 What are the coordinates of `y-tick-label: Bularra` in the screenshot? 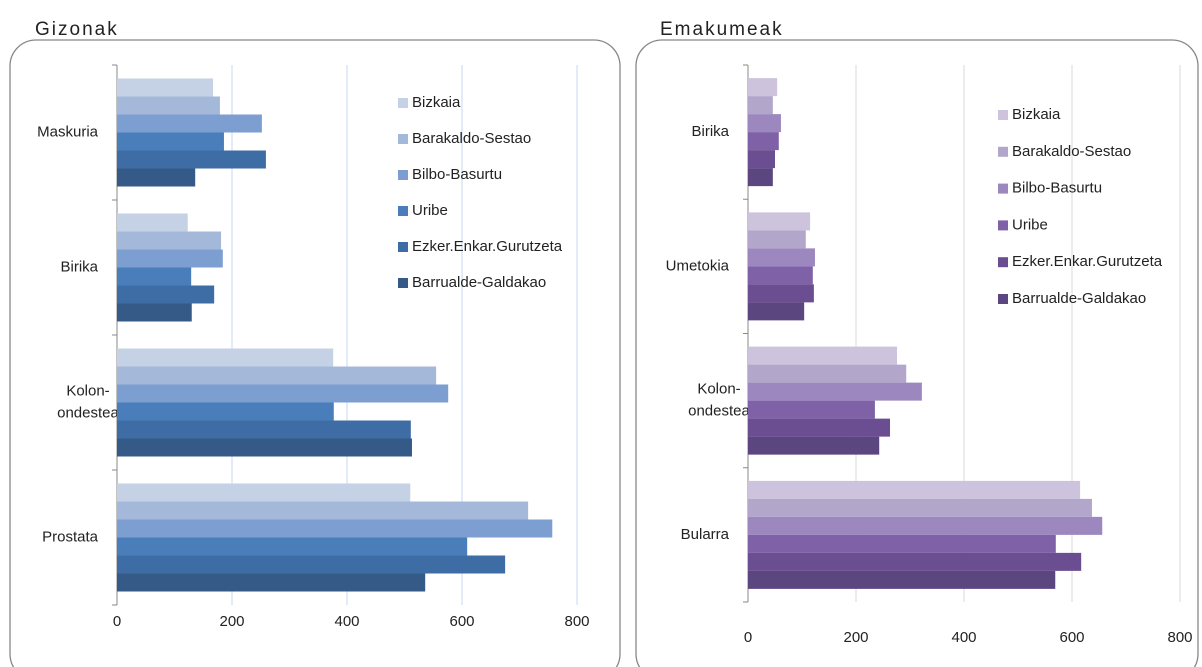 It's located at (705, 534).